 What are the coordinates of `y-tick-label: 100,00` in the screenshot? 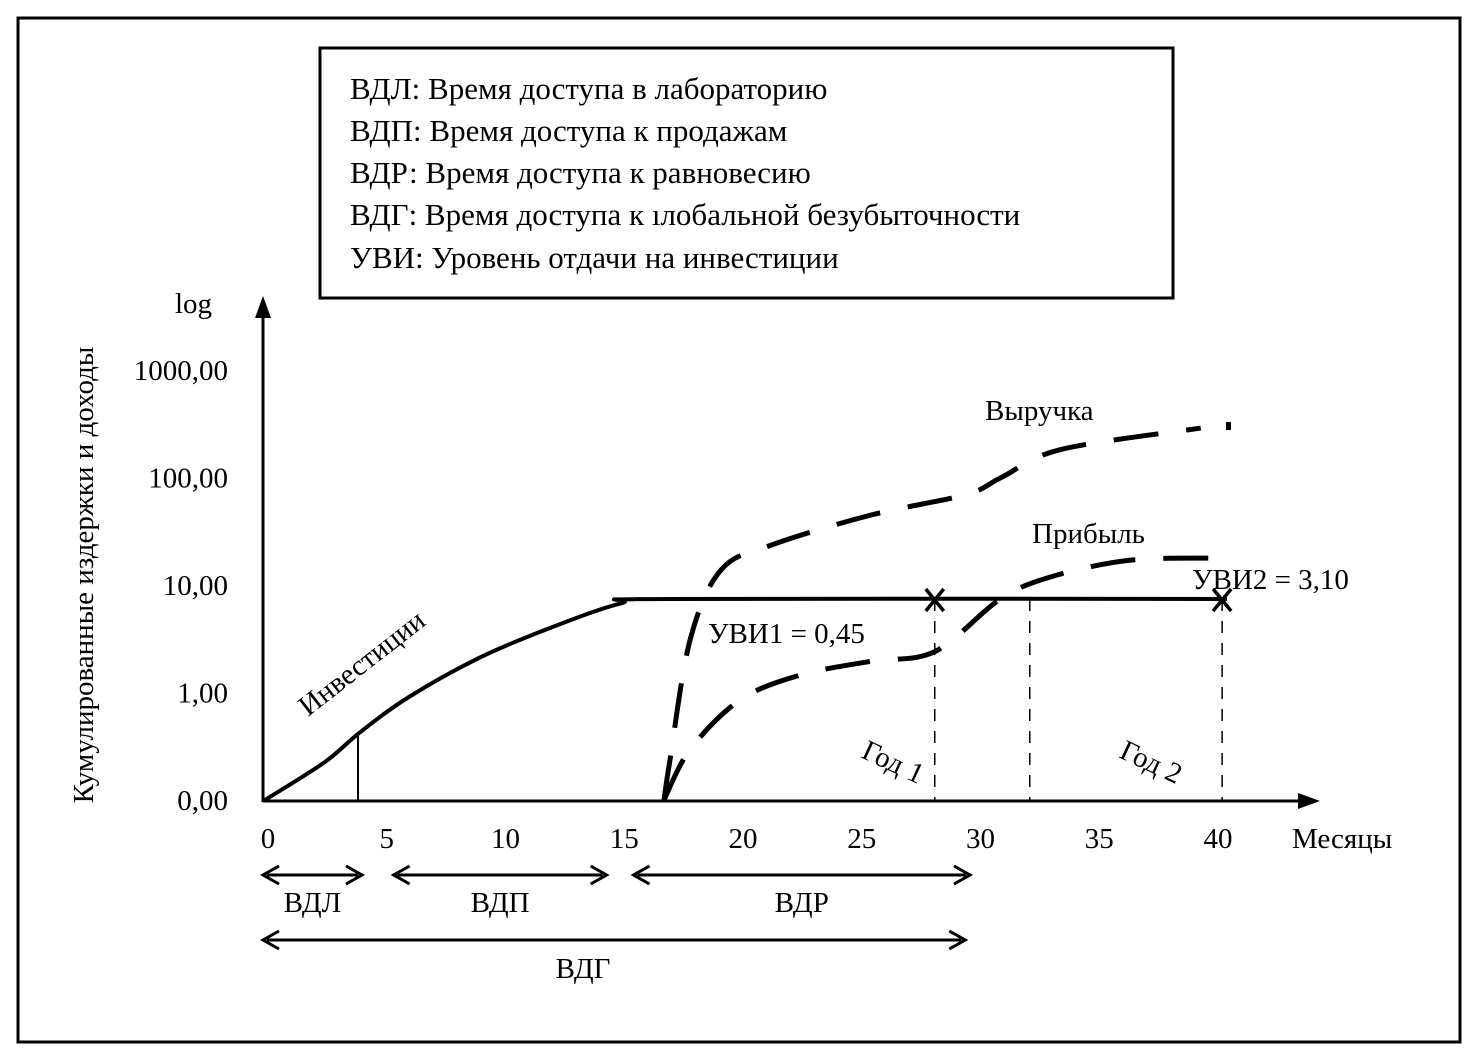 It's located at (188, 479).